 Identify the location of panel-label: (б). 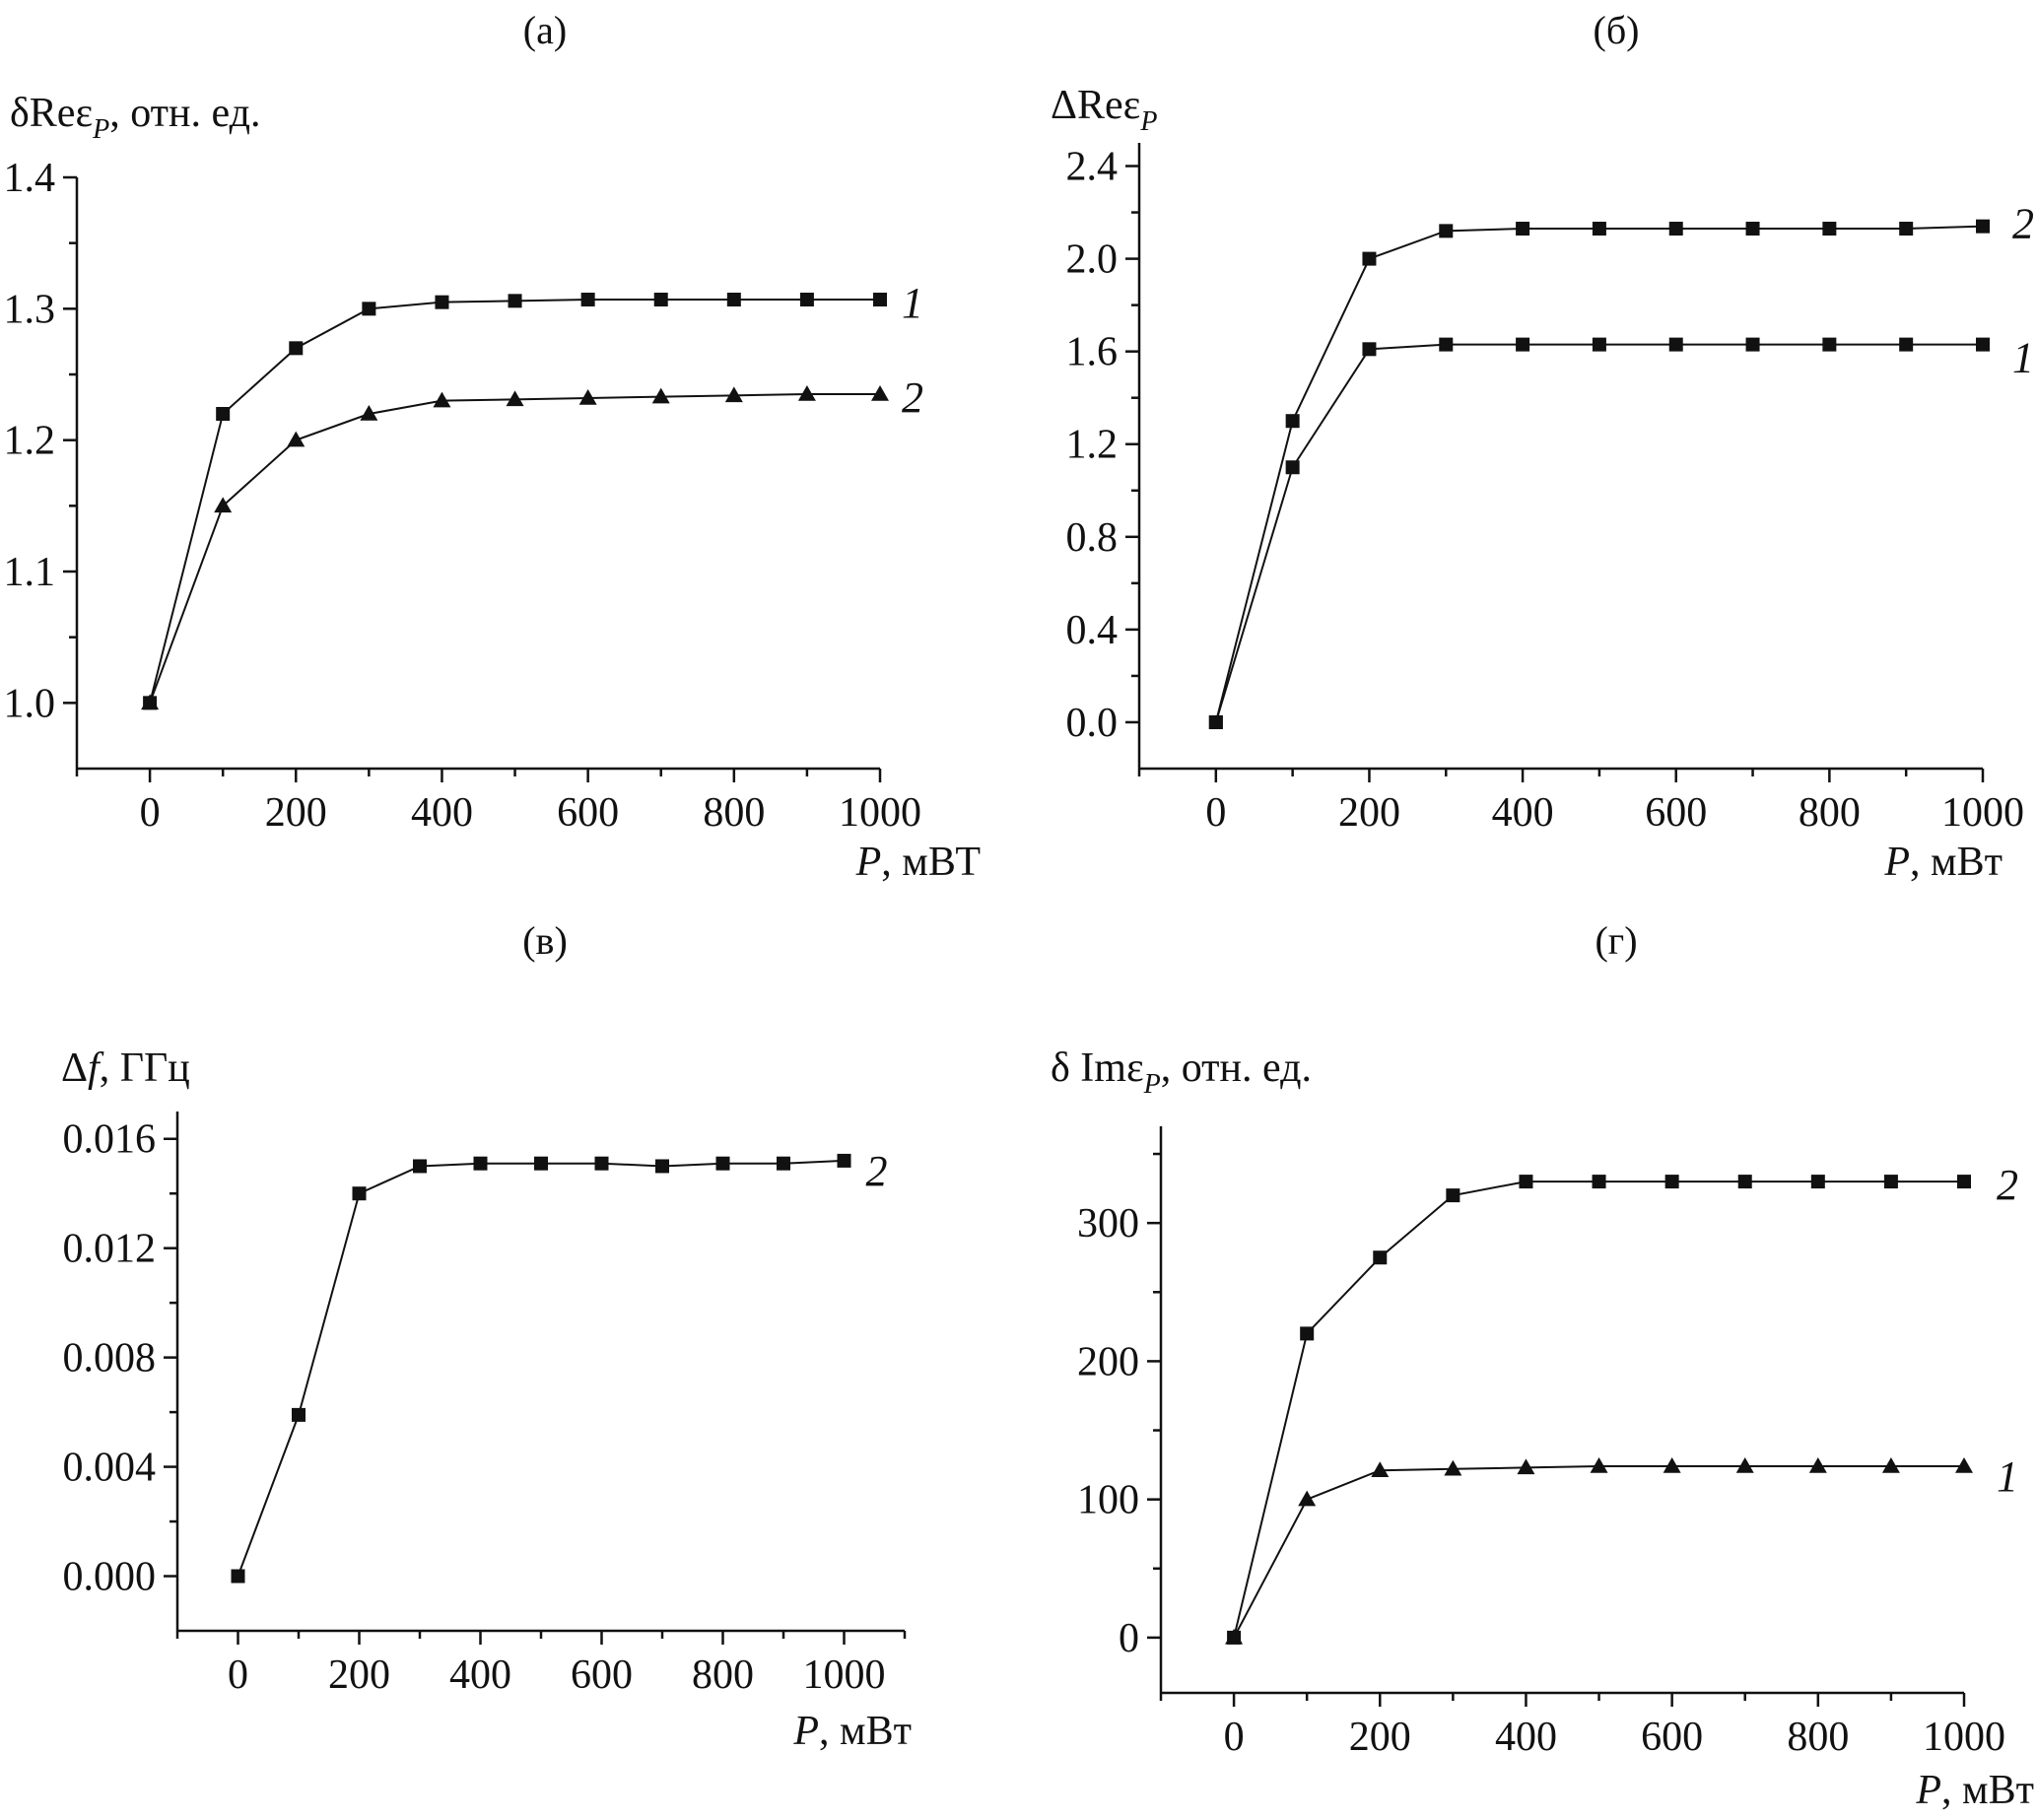
(1617, 30).